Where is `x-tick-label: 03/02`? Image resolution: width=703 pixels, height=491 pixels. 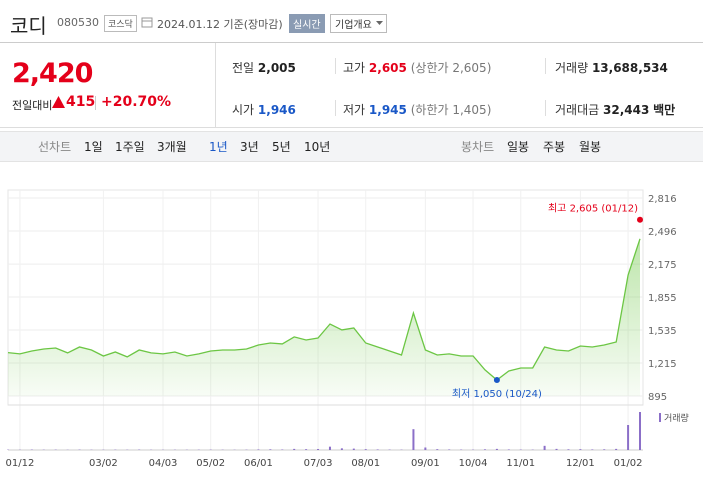
x-tick-label: 03/02 is located at coordinates (103, 463).